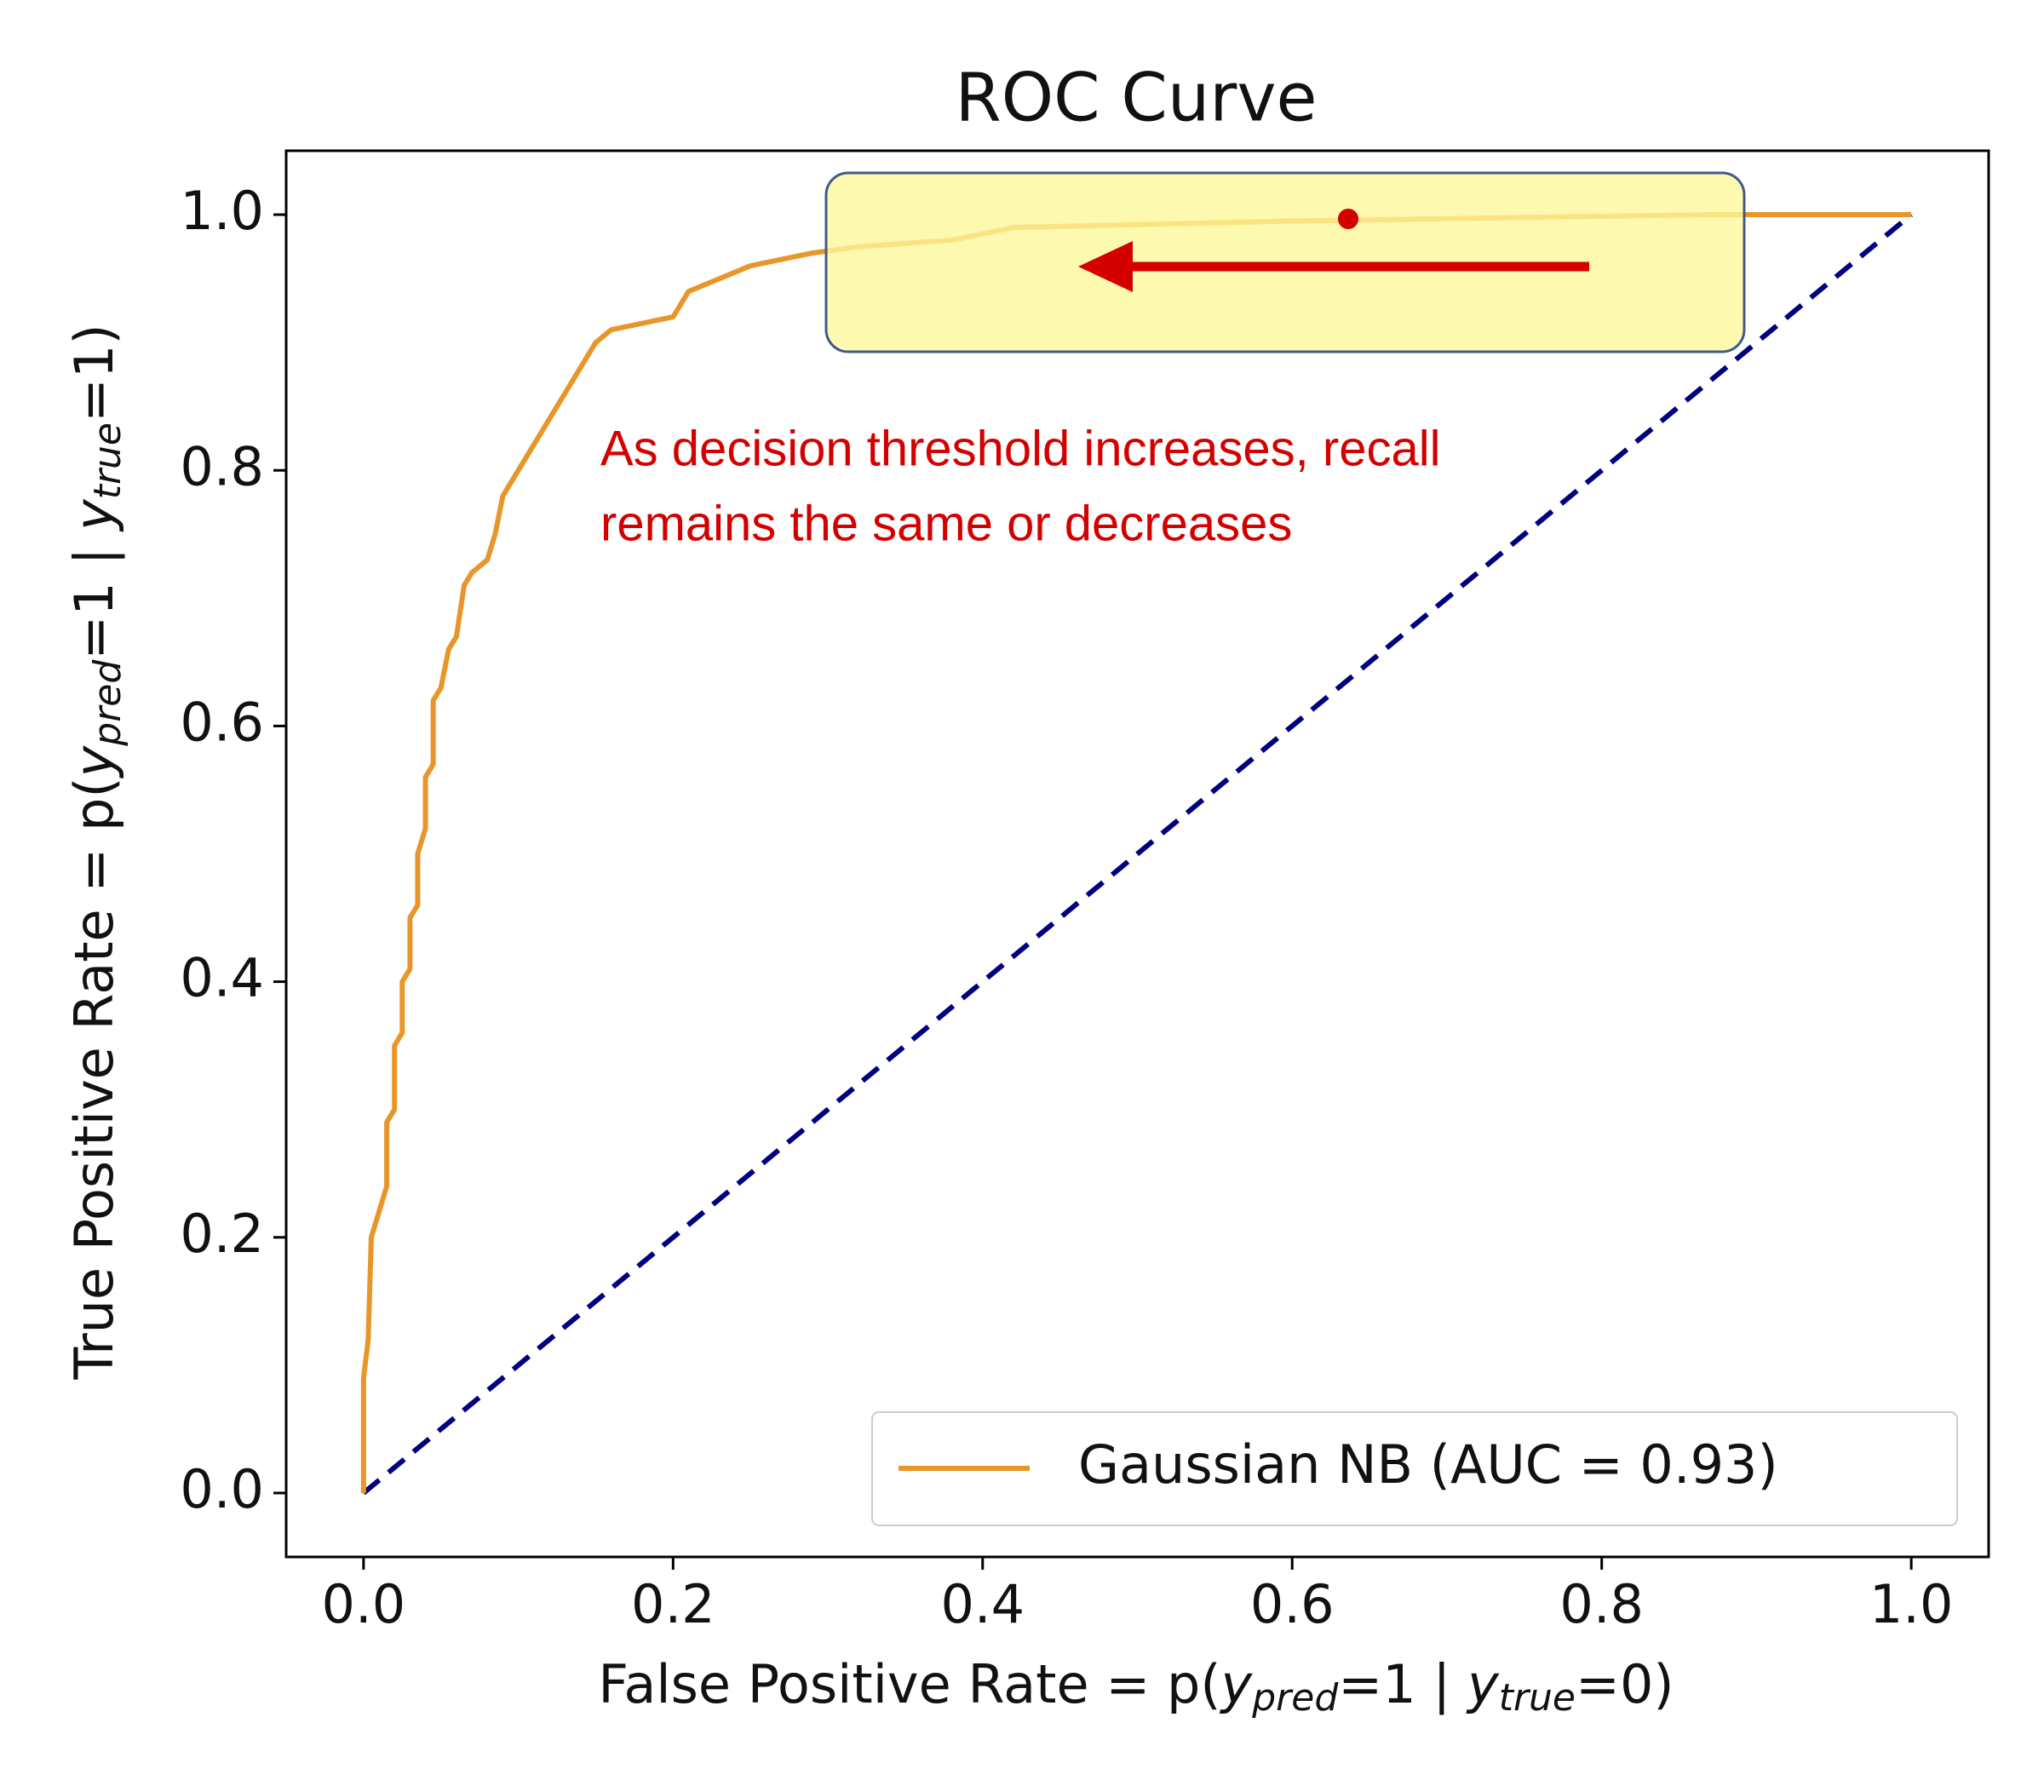 The width and height of the screenshot is (2044, 1792). What do you see at coordinates (1292, 1604) in the screenshot?
I see `x-tick-label: 0.6` at bounding box center [1292, 1604].